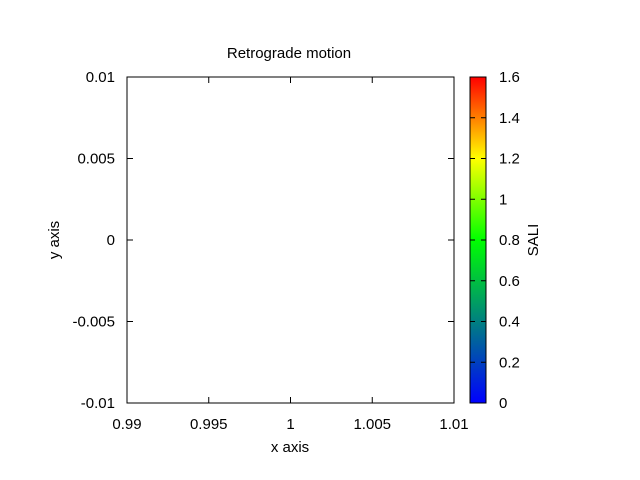 Image resolution: width=640 pixels, height=480 pixels. I want to click on y-tick-label: 0.01, so click(100, 77).